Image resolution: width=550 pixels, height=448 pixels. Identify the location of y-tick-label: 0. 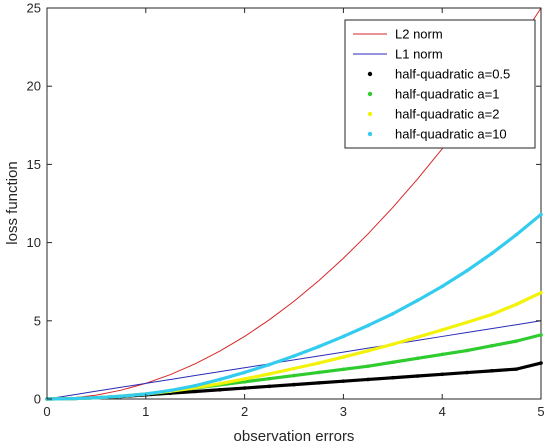
(37, 399).